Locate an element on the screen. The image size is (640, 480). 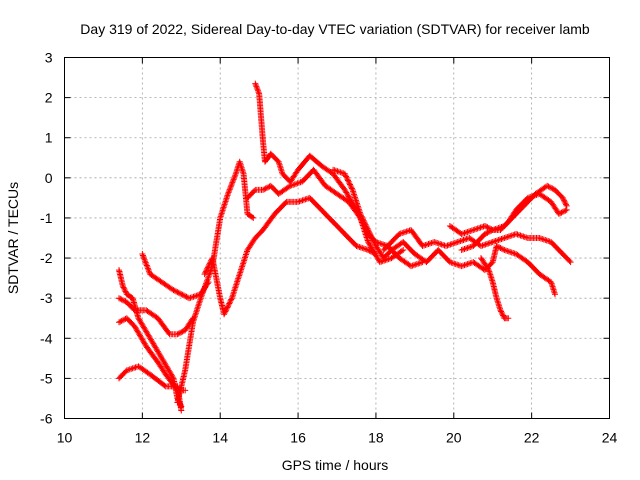
y-tick-label: -1 is located at coordinates (46, 218).